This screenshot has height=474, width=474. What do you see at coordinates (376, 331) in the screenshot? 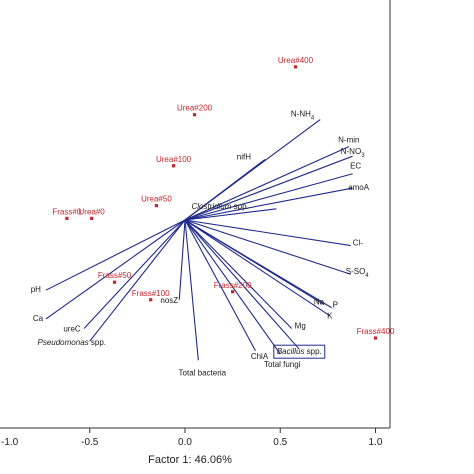
I see `sample-label-frass-400: Frass#400` at bounding box center [376, 331].